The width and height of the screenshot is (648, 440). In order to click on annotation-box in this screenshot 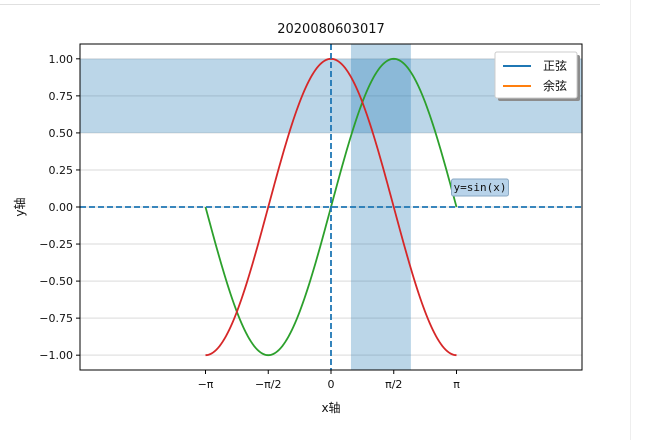, I will do `click(480, 187)`.